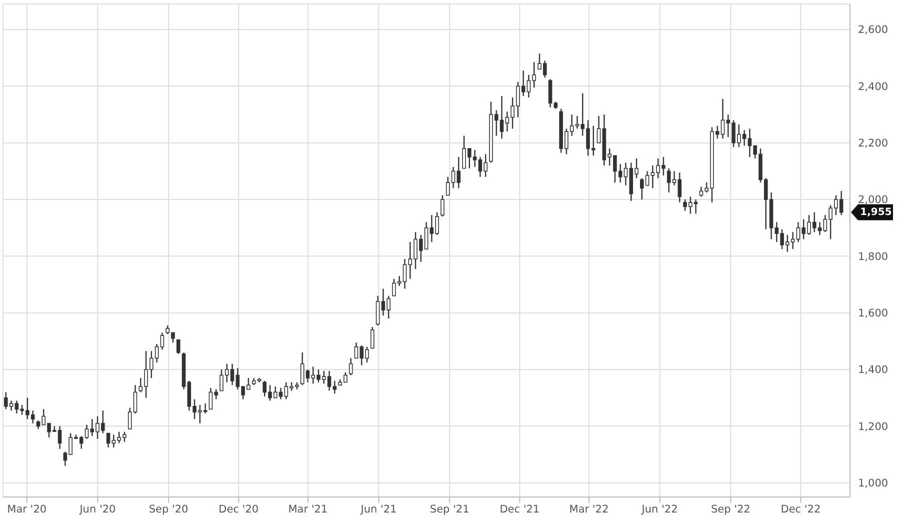 The image size is (897, 523). What do you see at coordinates (873, 200) in the screenshot?
I see `y-tick-label: 2,000` at bounding box center [873, 200].